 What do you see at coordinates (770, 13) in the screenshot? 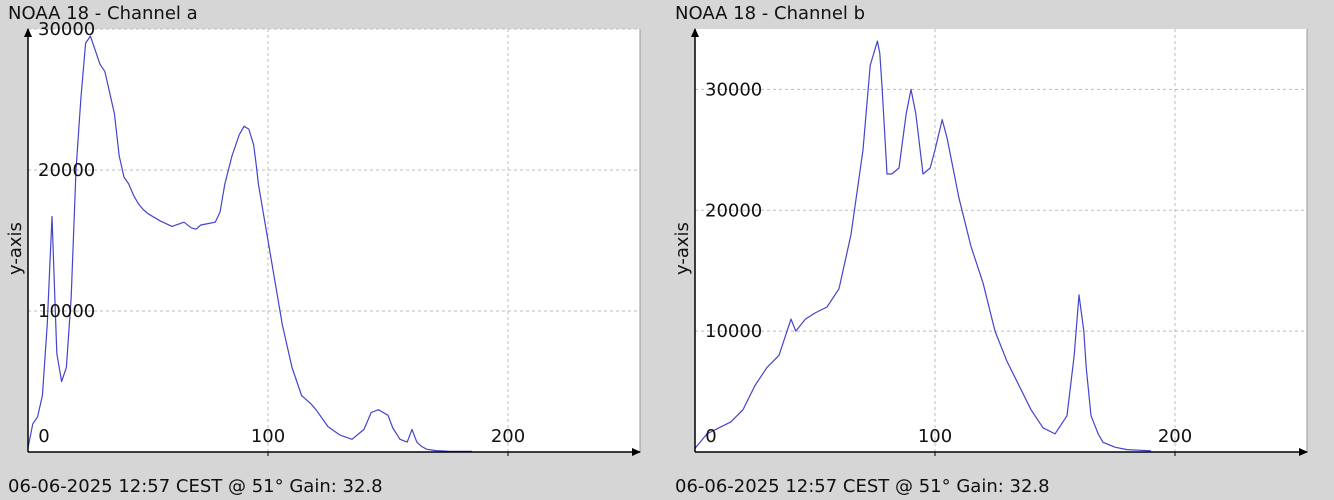
I see `chart-b-title: NOAA 18 - Channel b` at bounding box center [770, 13].